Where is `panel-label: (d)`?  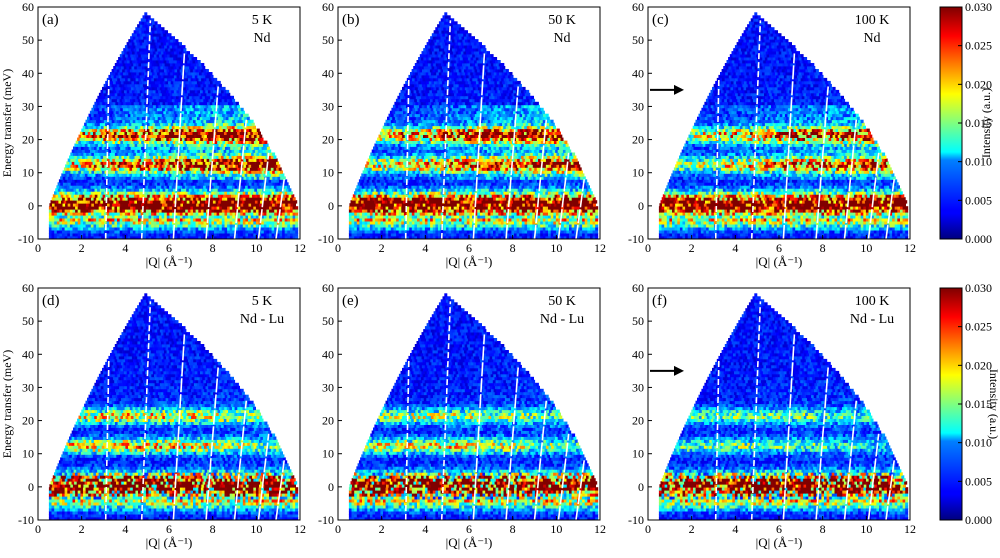 panel-label: (d) is located at coordinates (51, 301).